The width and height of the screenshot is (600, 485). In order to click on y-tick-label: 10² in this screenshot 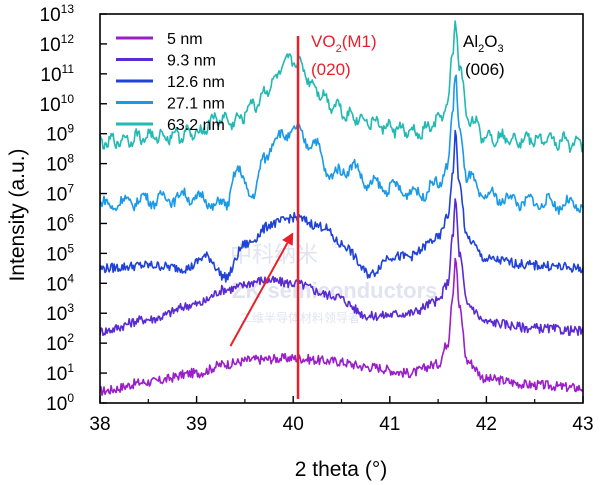, I will do `click(60, 343)`.